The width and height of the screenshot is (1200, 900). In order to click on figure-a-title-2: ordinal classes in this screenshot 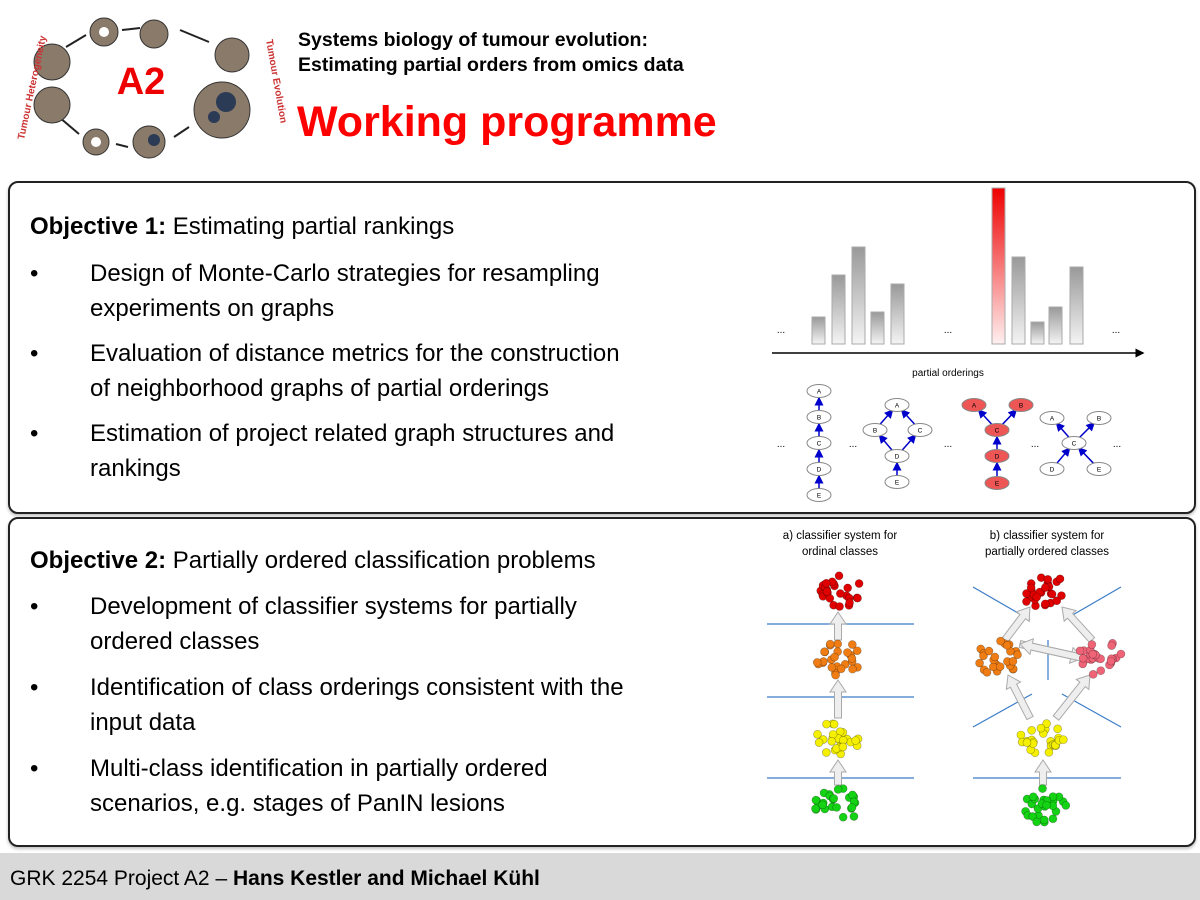, I will do `click(840, 552)`.